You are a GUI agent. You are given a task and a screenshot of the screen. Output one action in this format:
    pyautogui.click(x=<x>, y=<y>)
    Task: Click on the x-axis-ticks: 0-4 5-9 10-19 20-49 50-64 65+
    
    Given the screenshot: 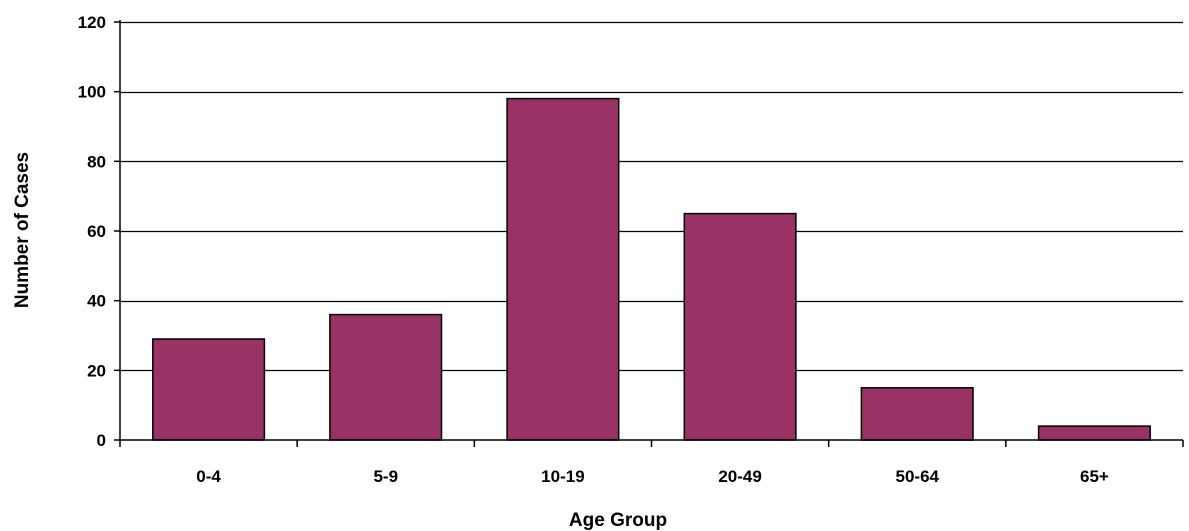 What is the action you would take?
    pyautogui.click(x=651, y=463)
    